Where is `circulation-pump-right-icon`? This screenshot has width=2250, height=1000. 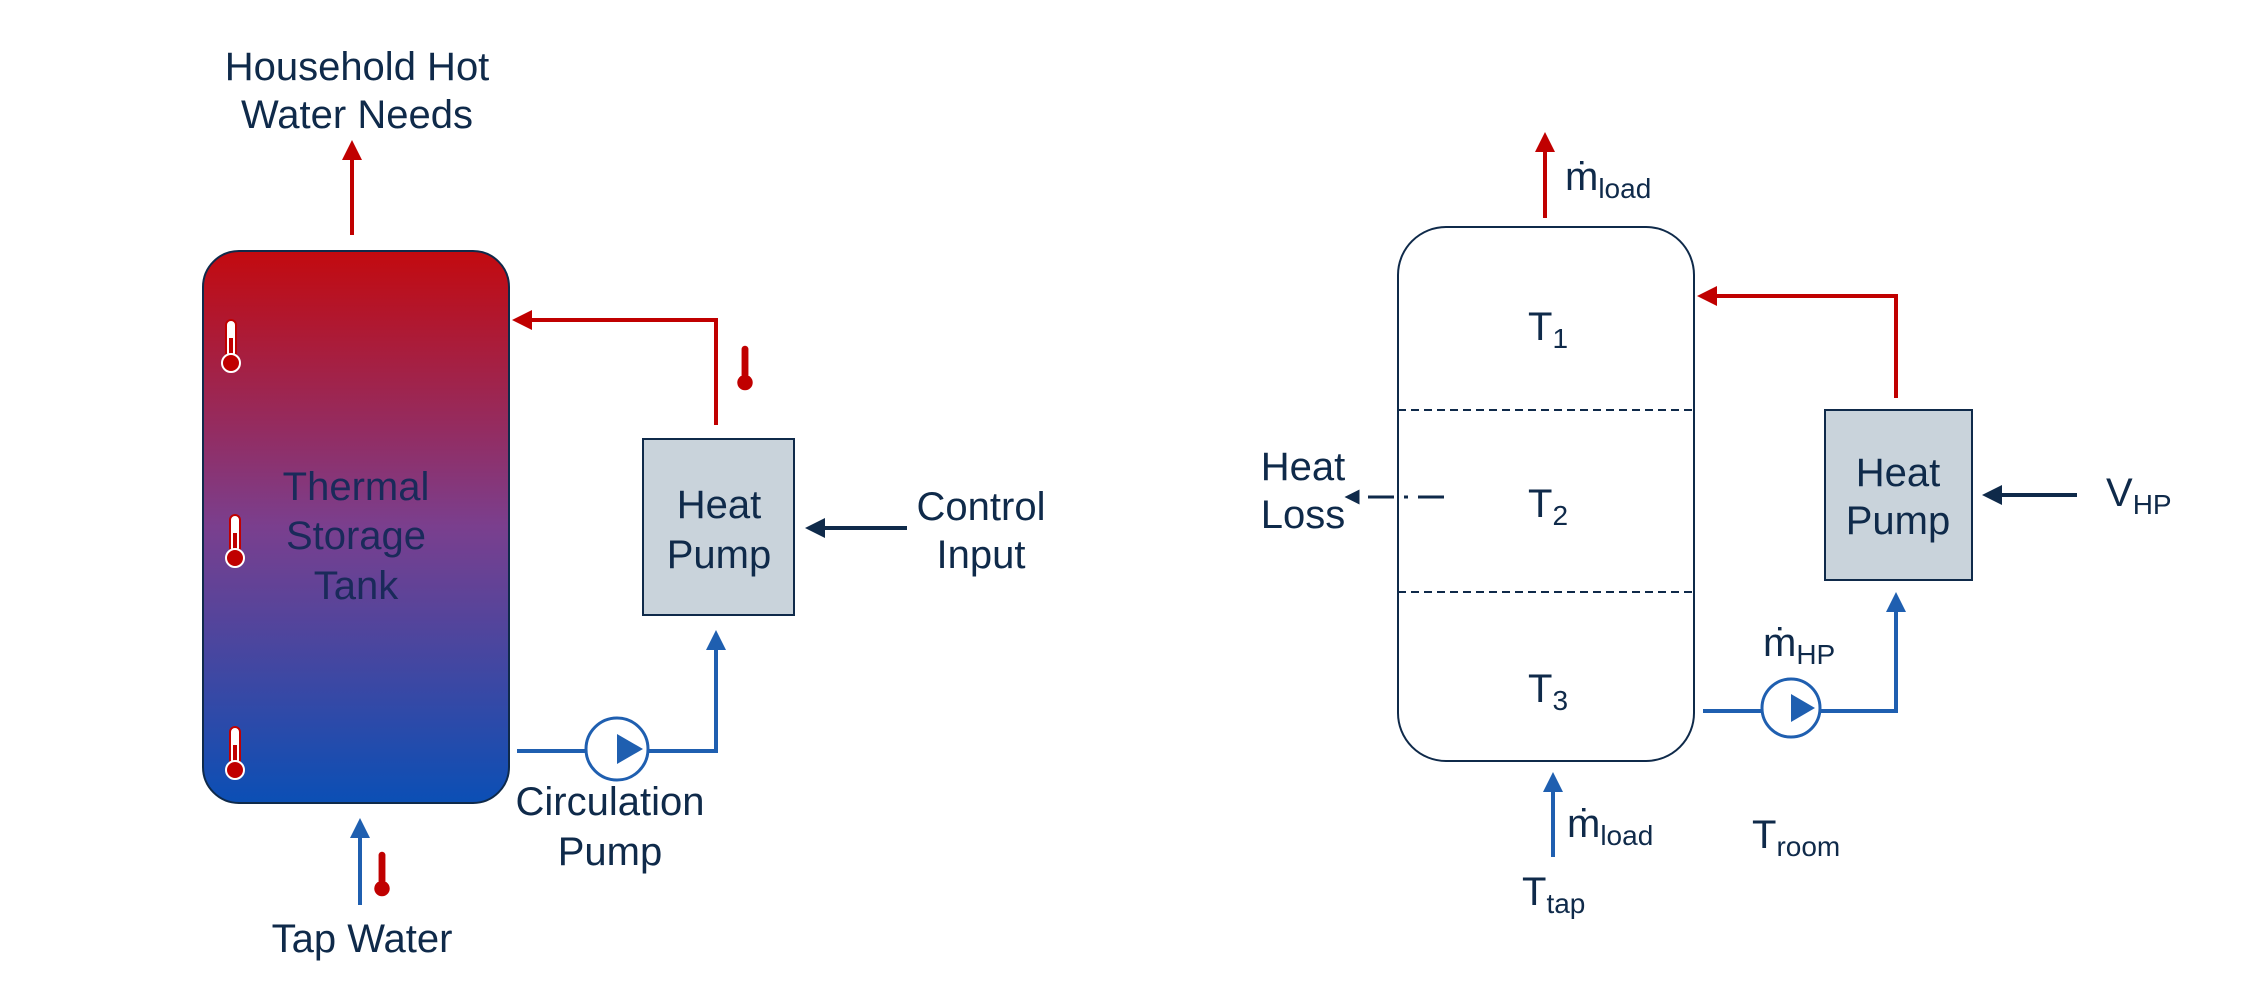 circulation-pump-right-icon is located at coordinates (1791, 708).